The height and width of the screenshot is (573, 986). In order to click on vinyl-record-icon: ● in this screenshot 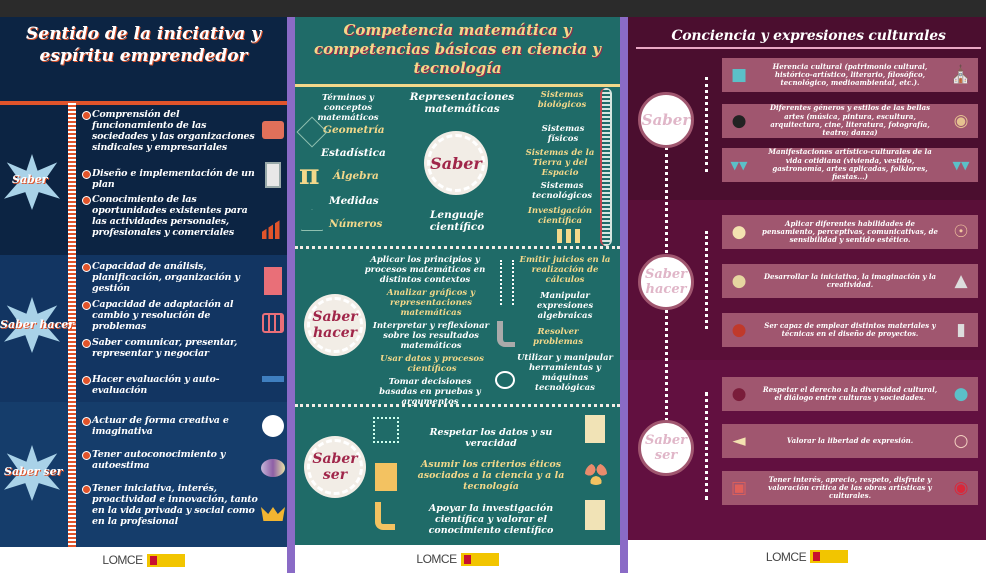, I will do `click(739, 121)`.